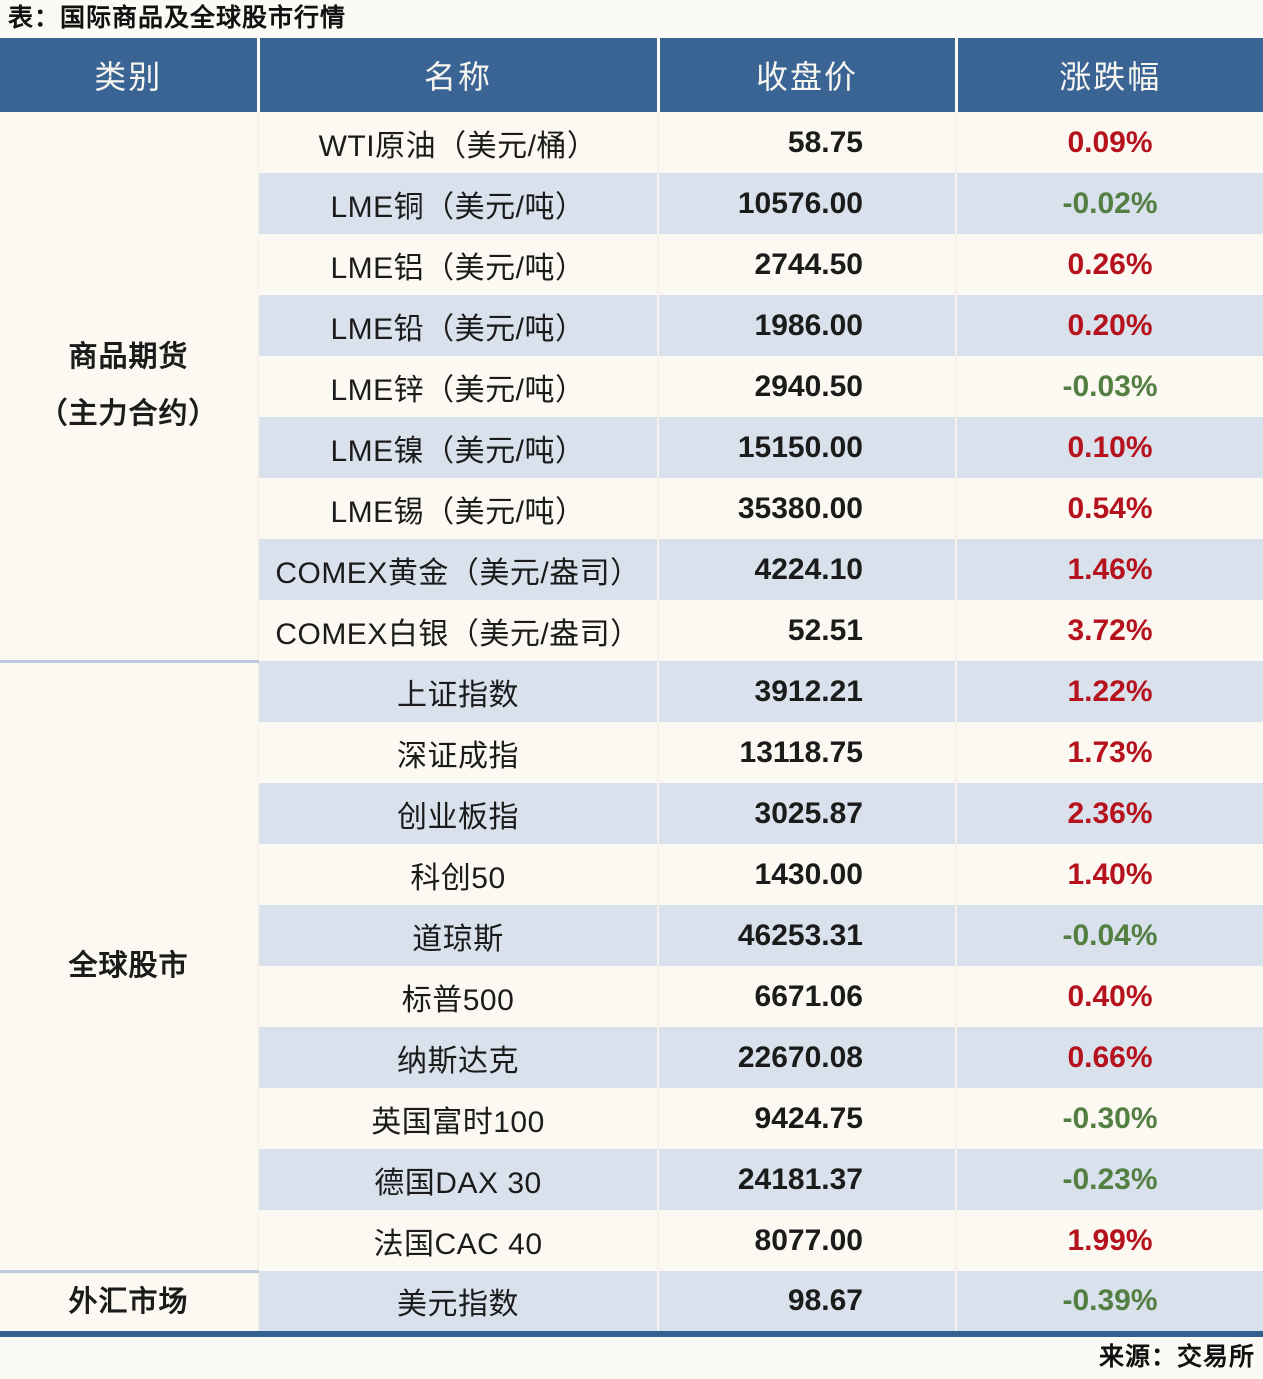 The image size is (1263, 1379). I want to click on close-price: 22670.08, so click(807, 1057).